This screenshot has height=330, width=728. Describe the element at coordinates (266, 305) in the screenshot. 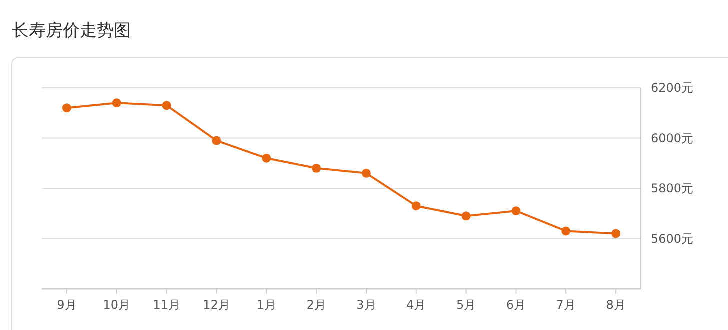

I see `x-tick-label: 1月` at that location.